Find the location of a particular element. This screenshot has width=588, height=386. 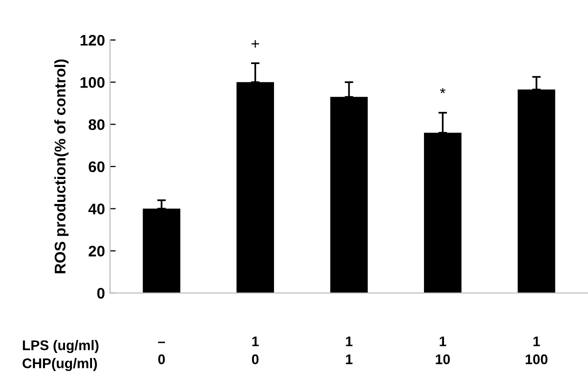

y-tick-label: 100 is located at coordinates (92, 82).